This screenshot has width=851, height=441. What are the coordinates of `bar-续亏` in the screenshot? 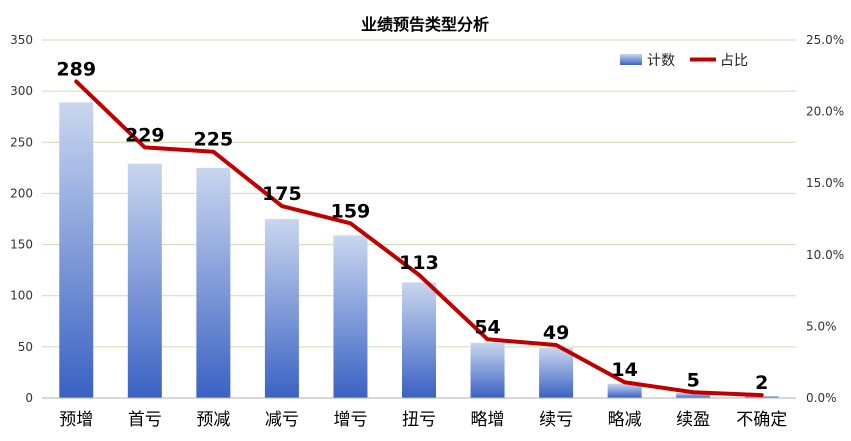 It's located at (556, 372).